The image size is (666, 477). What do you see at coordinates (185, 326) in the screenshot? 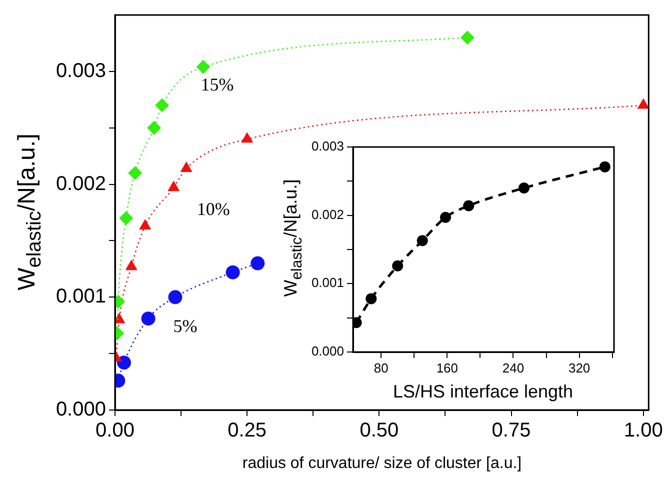
I see `series-label: 5%` at bounding box center [185, 326].